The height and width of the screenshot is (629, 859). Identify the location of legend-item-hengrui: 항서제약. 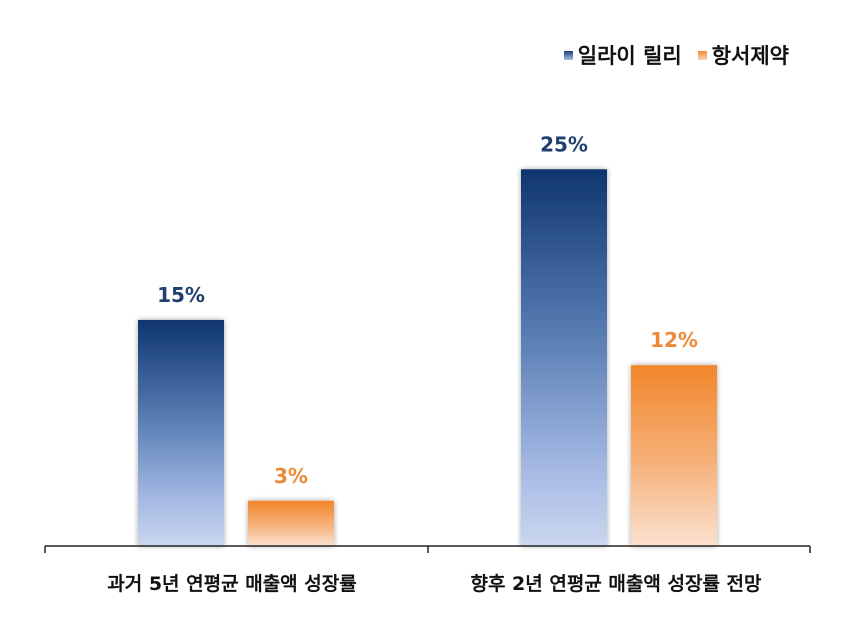
(743, 55).